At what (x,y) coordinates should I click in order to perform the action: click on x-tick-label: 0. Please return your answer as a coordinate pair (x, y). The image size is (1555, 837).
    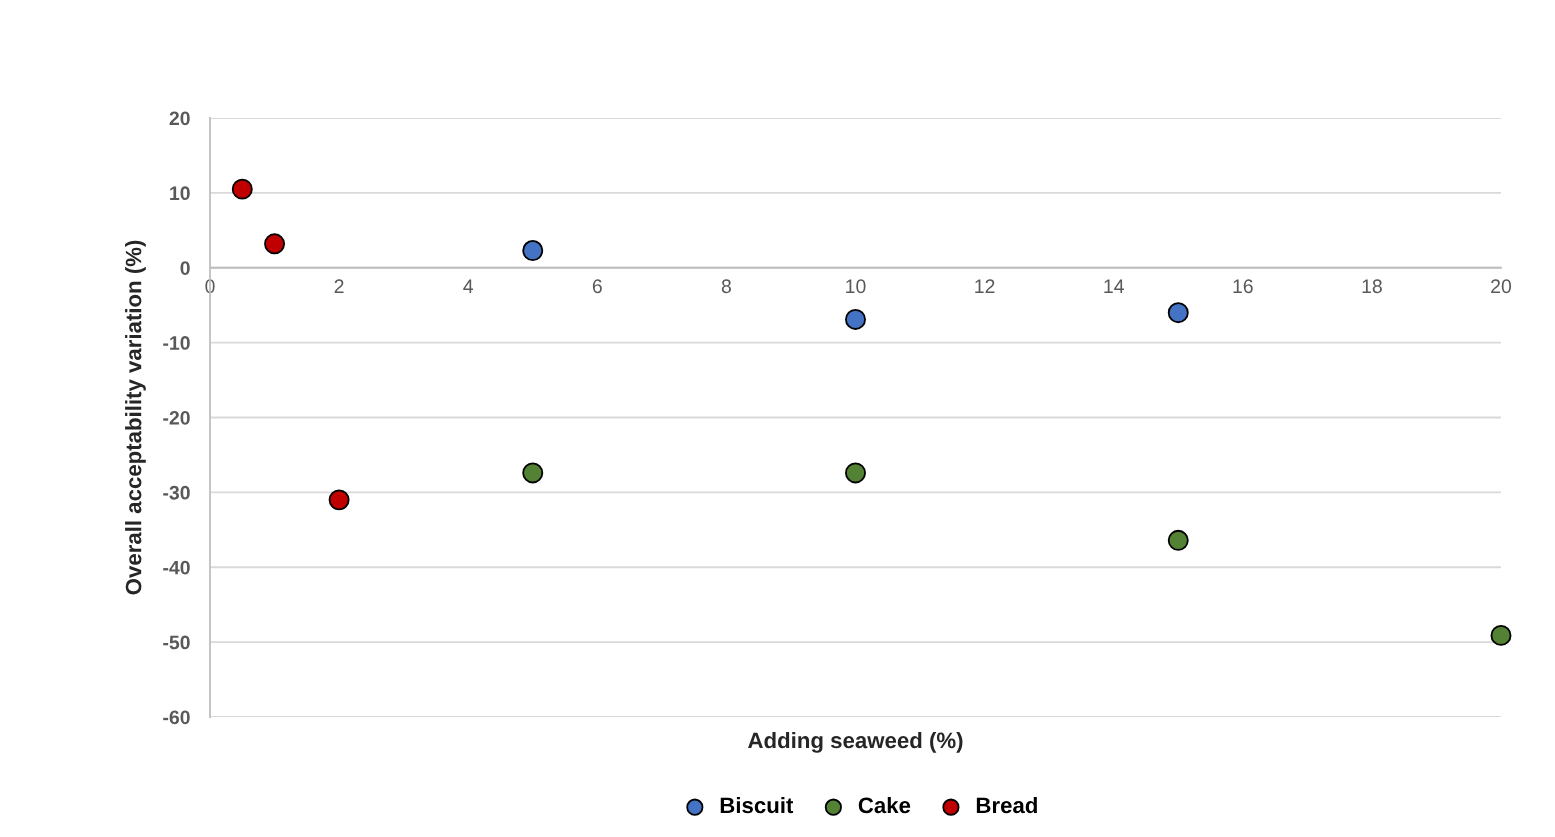
    Looking at the image, I should click on (210, 286).